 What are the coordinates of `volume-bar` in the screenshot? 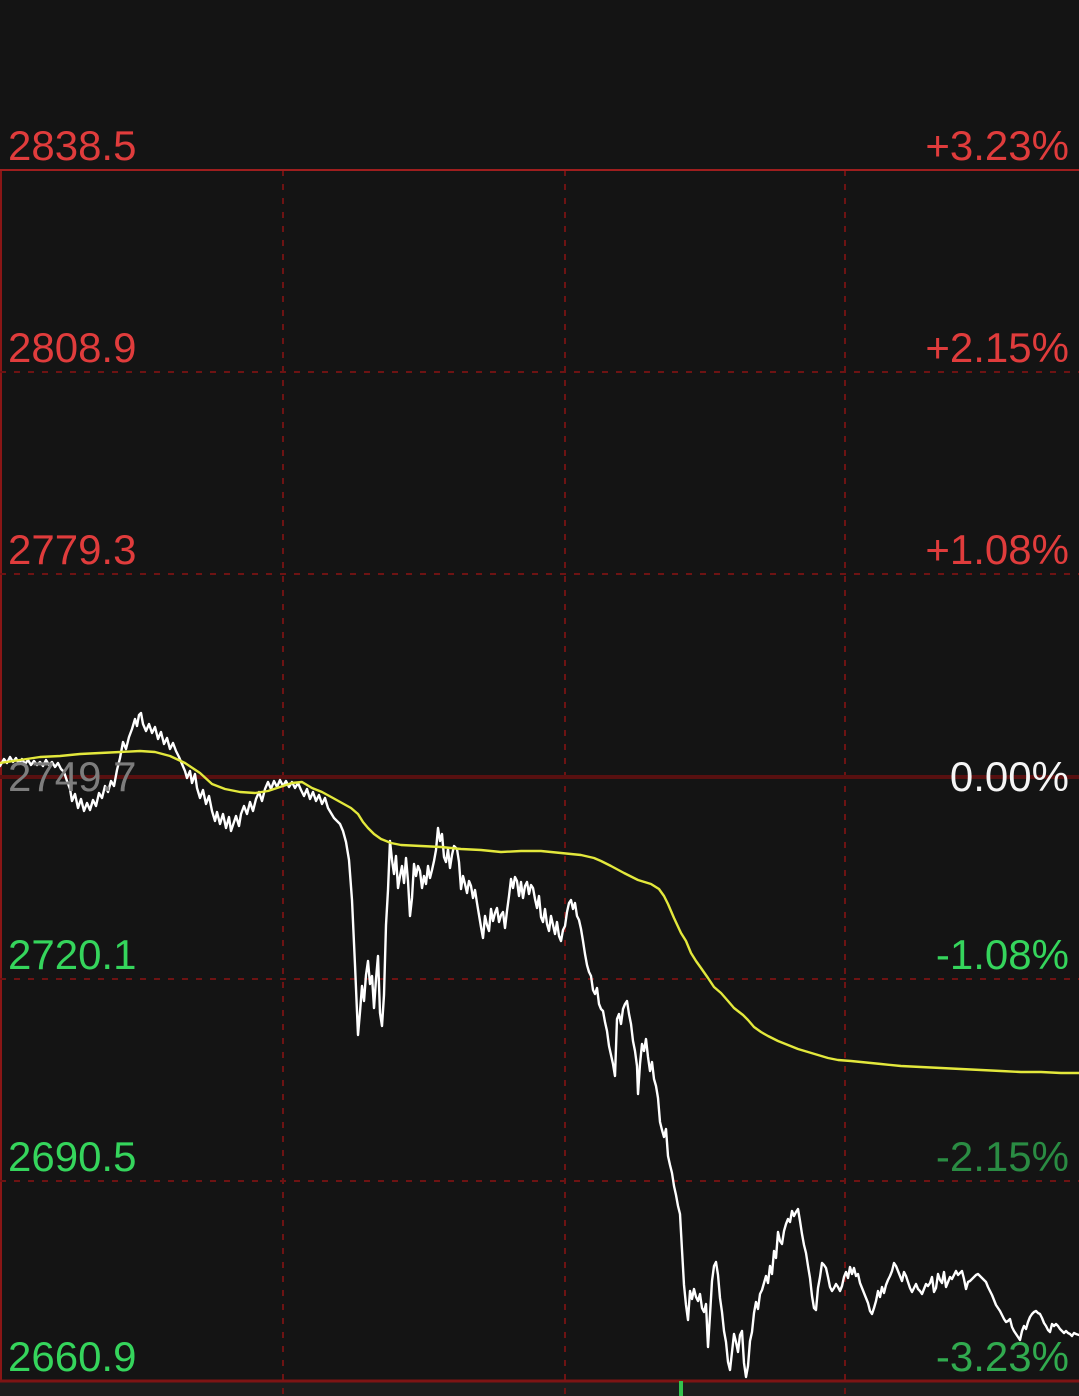 It's located at (681, 1388).